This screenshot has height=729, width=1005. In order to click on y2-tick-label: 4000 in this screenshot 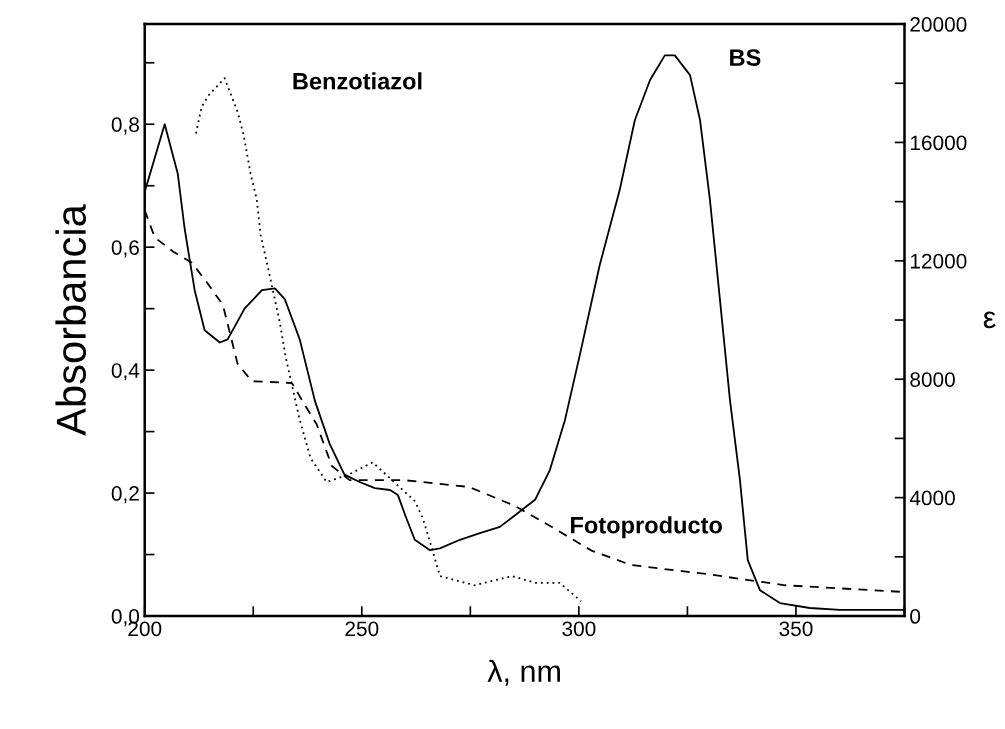, I will do `click(932, 498)`.